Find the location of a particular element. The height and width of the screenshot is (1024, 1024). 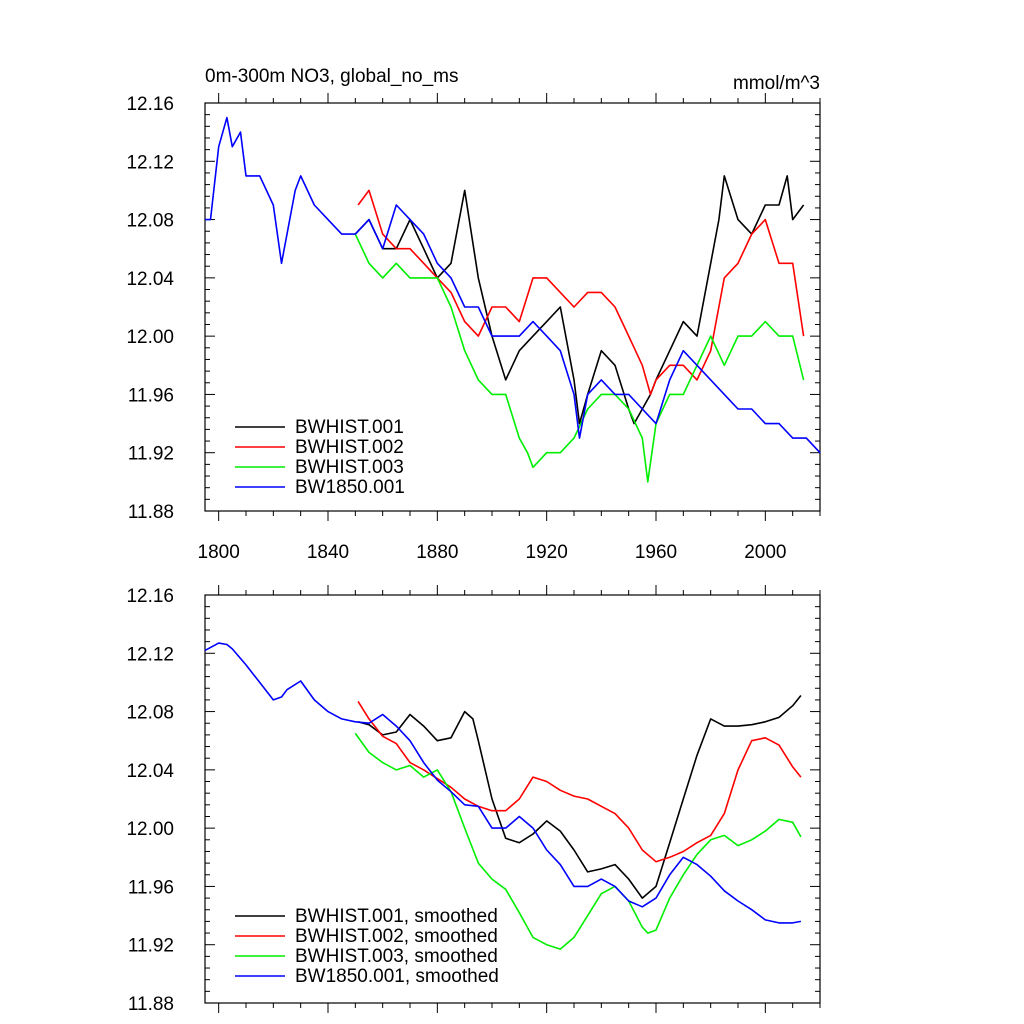

x-tick-label: 2000 is located at coordinates (765, 552).